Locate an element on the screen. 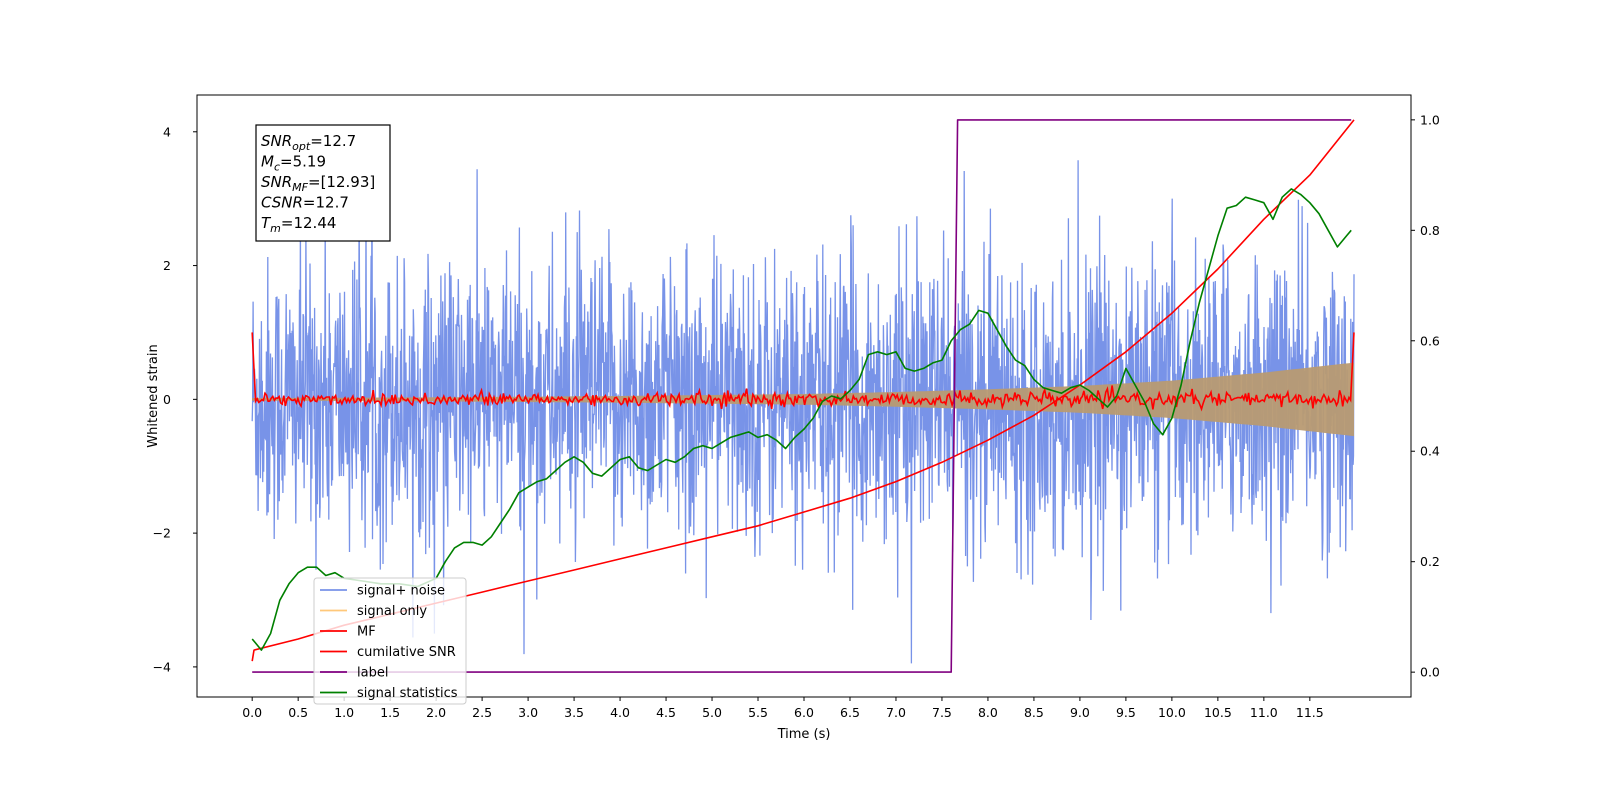  x-tick-label: 6.0 is located at coordinates (804, 712).